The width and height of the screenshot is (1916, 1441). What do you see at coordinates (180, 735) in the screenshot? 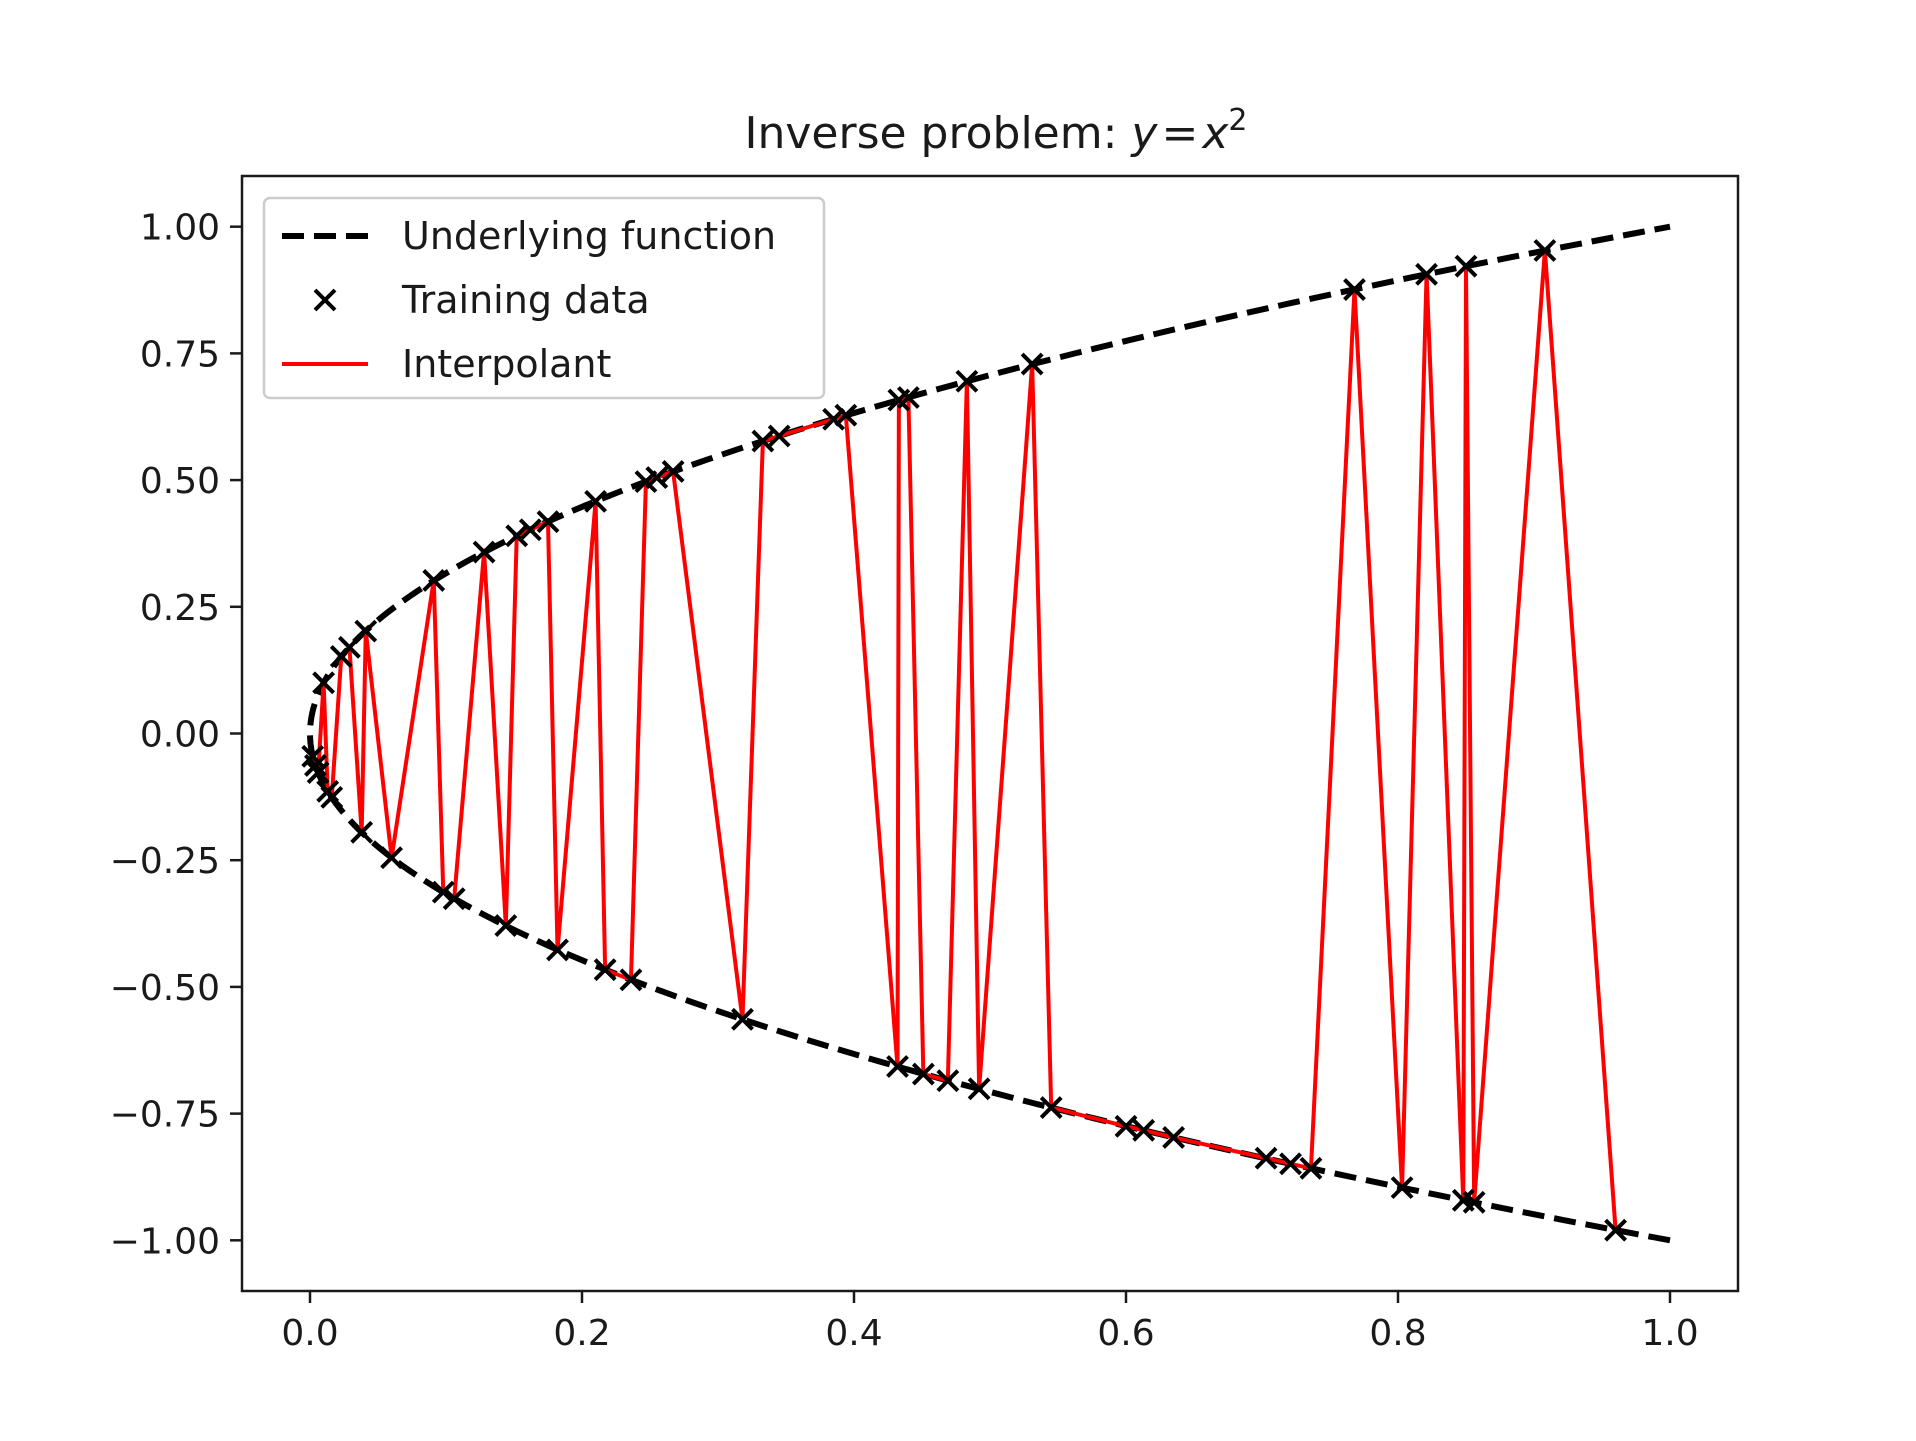
I see `y-tick-label: 0.00` at bounding box center [180, 735].